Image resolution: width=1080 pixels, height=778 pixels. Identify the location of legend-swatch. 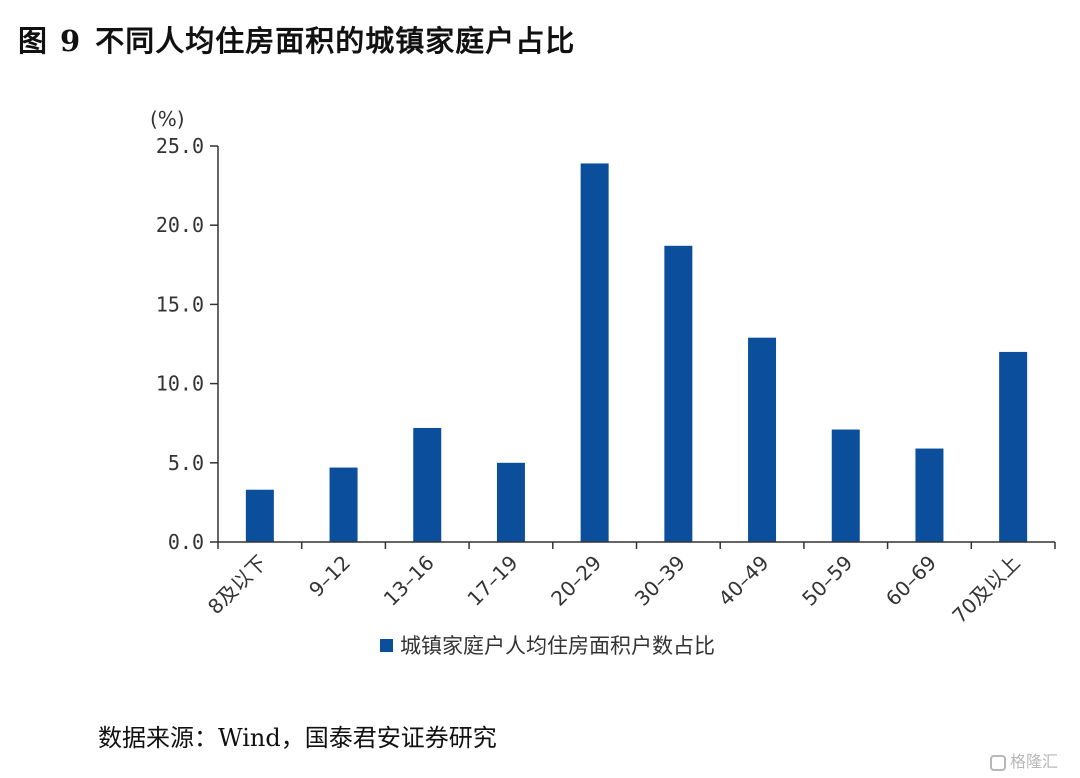
(386, 645).